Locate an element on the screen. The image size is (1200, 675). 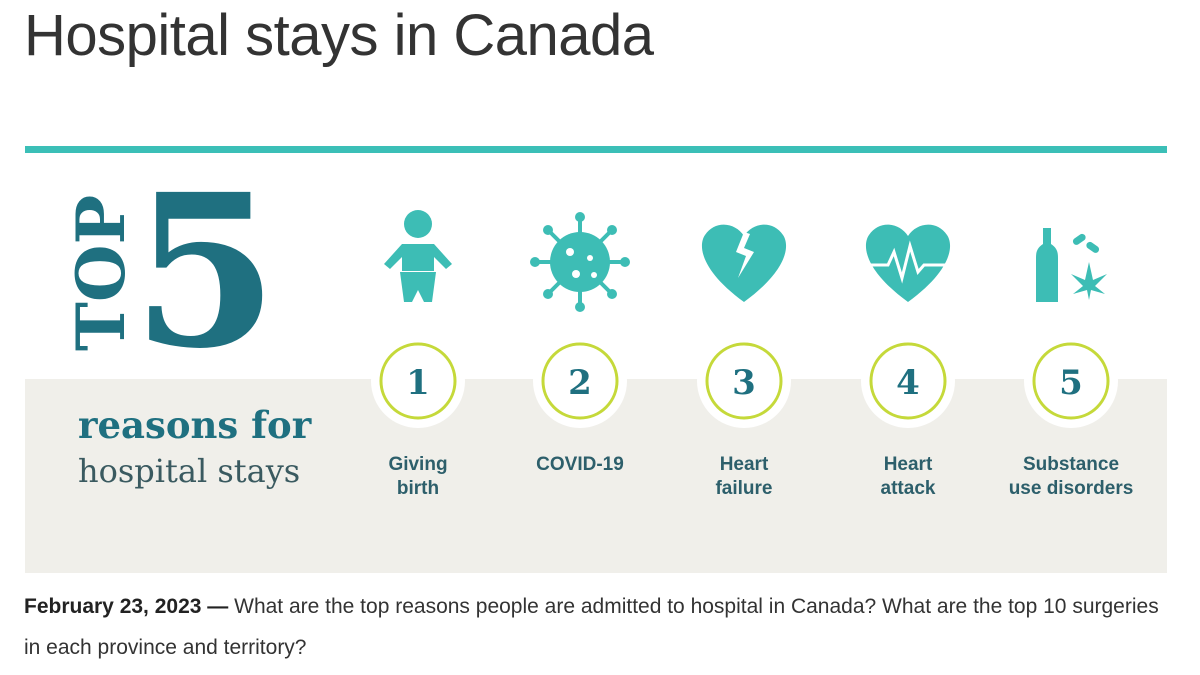
rank-number: 2 is located at coordinates (580, 383).